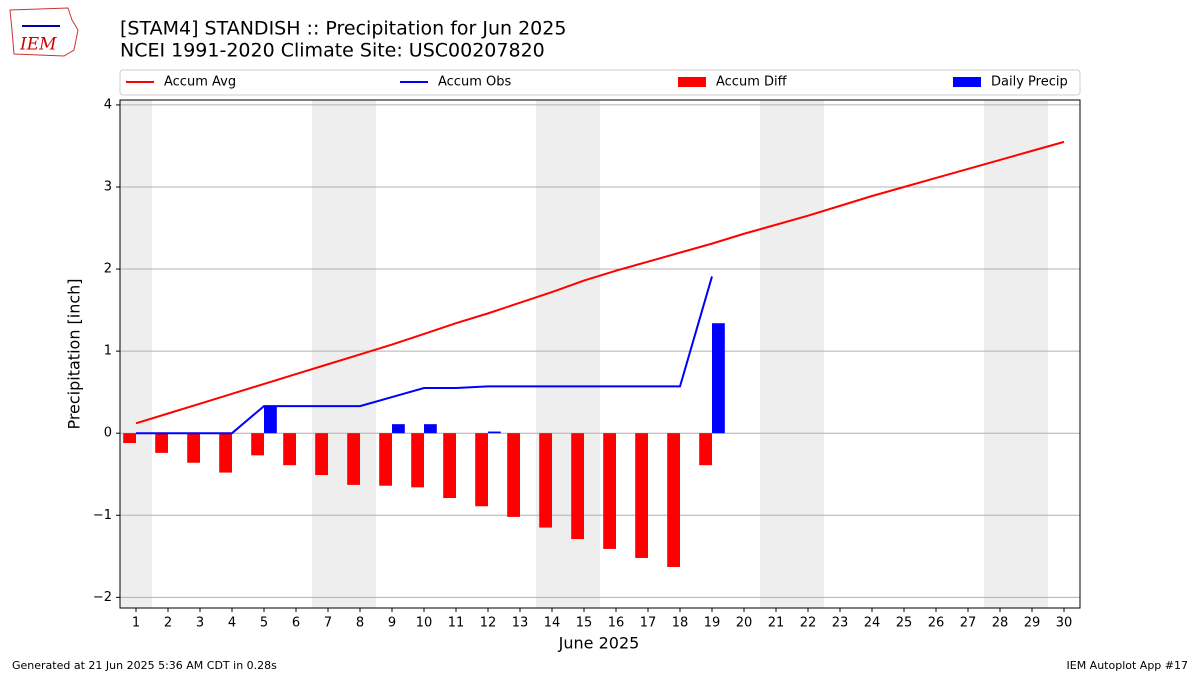 This screenshot has height=675, width=1200. I want to click on x-tick-label: 12, so click(488, 623).